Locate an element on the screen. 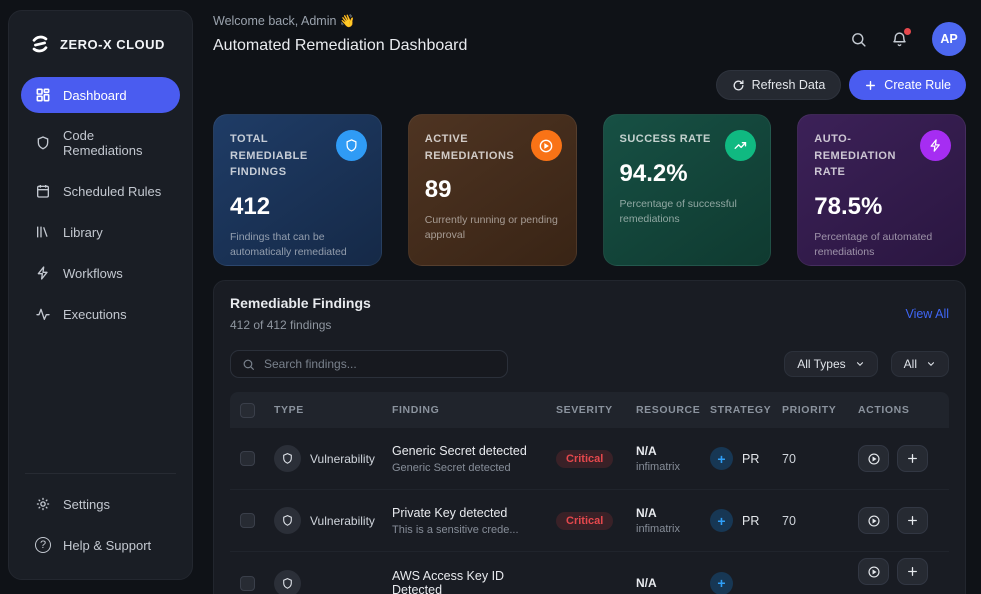 This screenshot has height=594, width=981. panel-title: Remediable Findings is located at coordinates (300, 303).